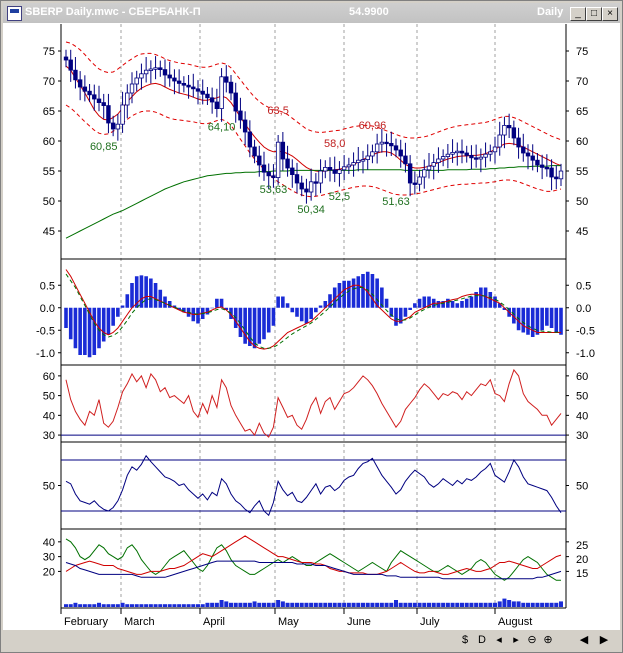  I want to click on envelope-line, so click(313, 151).